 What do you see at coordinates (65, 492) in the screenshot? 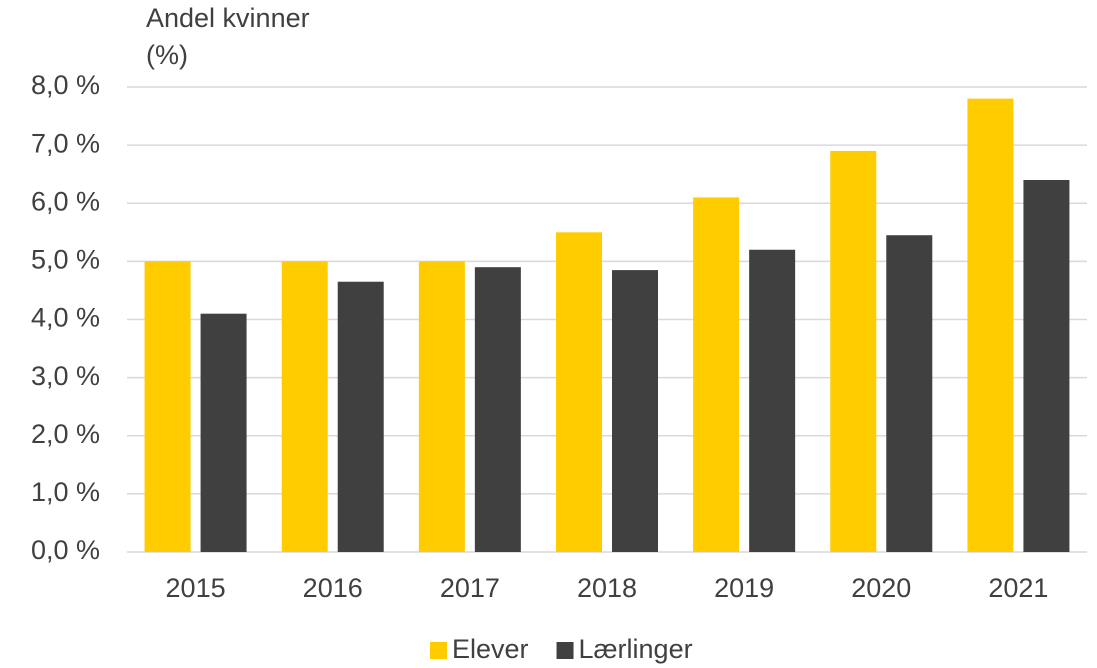
I see `y-tick-label: 1,0 %` at bounding box center [65, 492].